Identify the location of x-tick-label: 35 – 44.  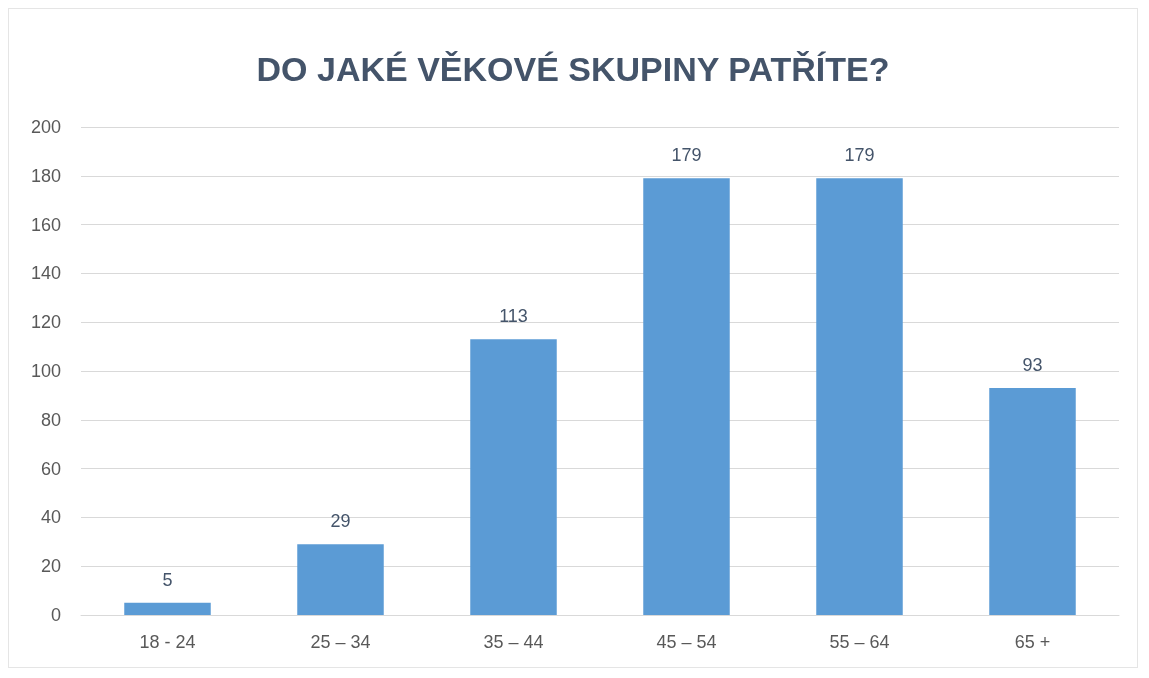
(513, 642).